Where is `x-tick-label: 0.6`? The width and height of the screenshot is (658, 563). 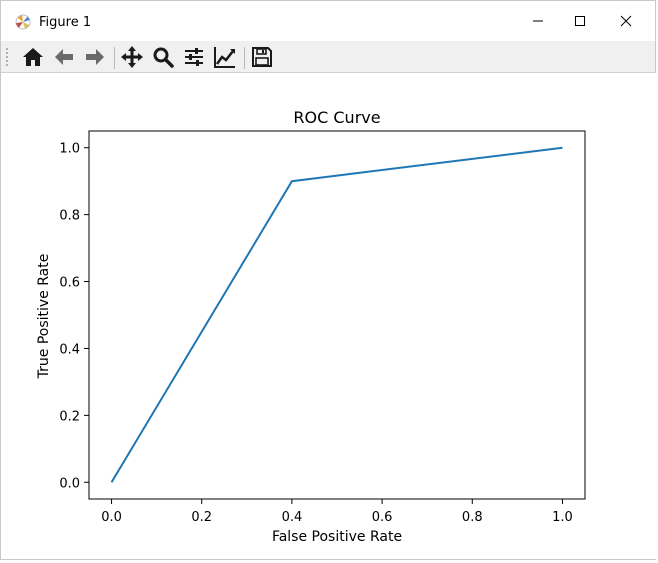
x-tick-label: 0.6 is located at coordinates (382, 517).